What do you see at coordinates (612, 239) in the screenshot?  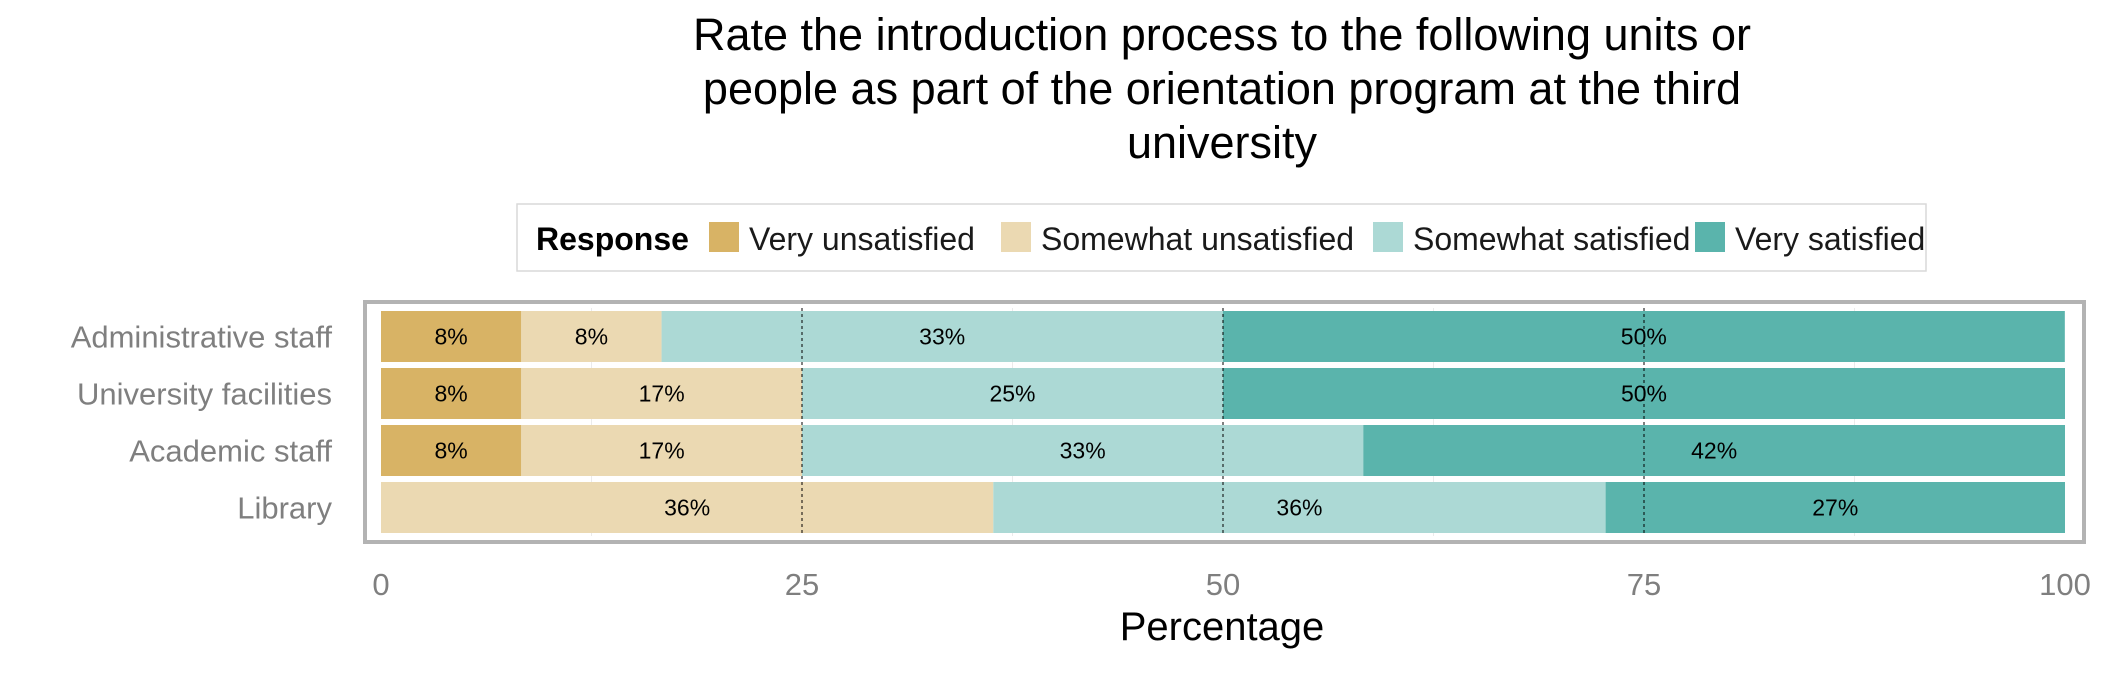 I see `legend-title: Response` at bounding box center [612, 239].